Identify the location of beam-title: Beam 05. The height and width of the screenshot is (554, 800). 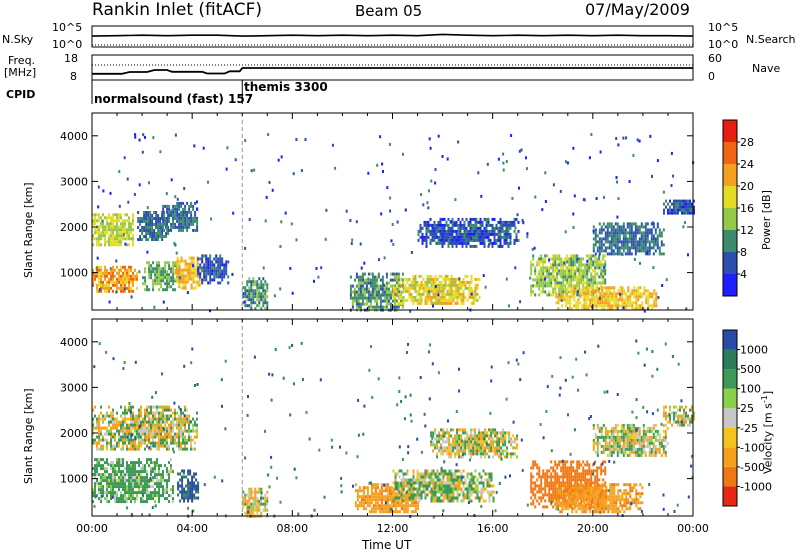
(389, 11).